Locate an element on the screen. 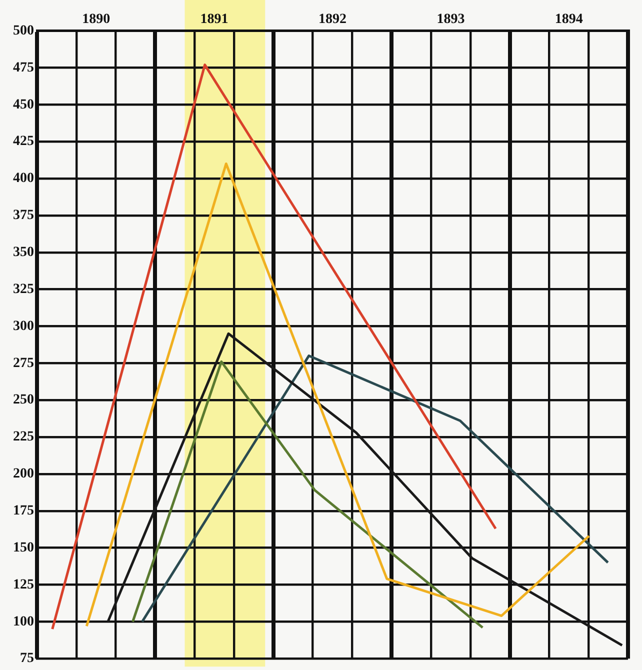 Image resolution: width=642 pixels, height=670 pixels. y-tick-label: 300 is located at coordinates (23, 326).